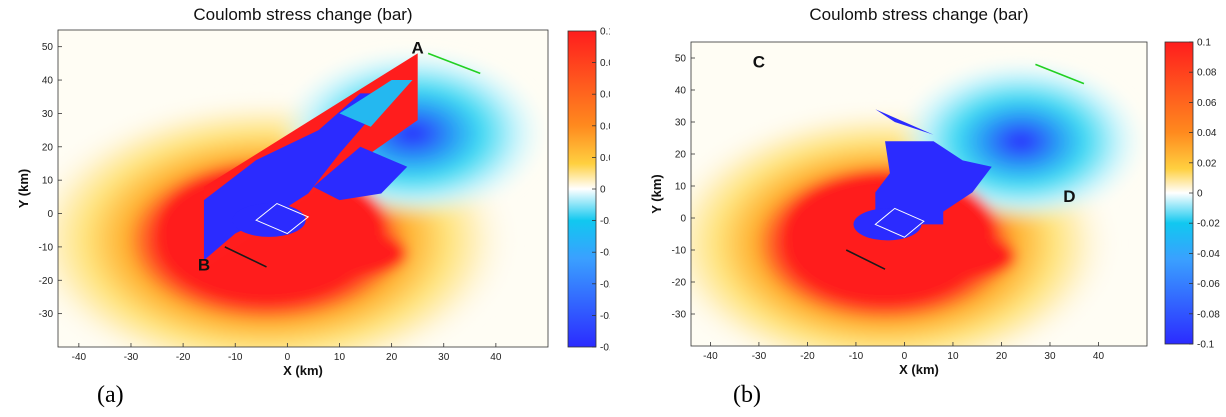 Image resolution: width=1226 pixels, height=417 pixels. I want to click on slice-negative-wedge, so click(933, 183).